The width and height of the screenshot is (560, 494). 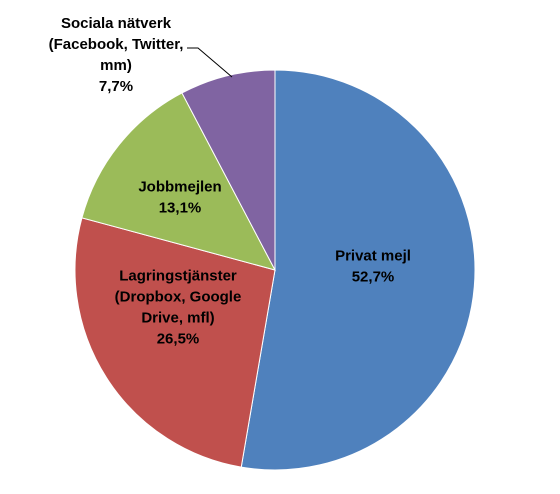 I want to click on leader-line-sociala-nätverk, so click(x=210, y=62).